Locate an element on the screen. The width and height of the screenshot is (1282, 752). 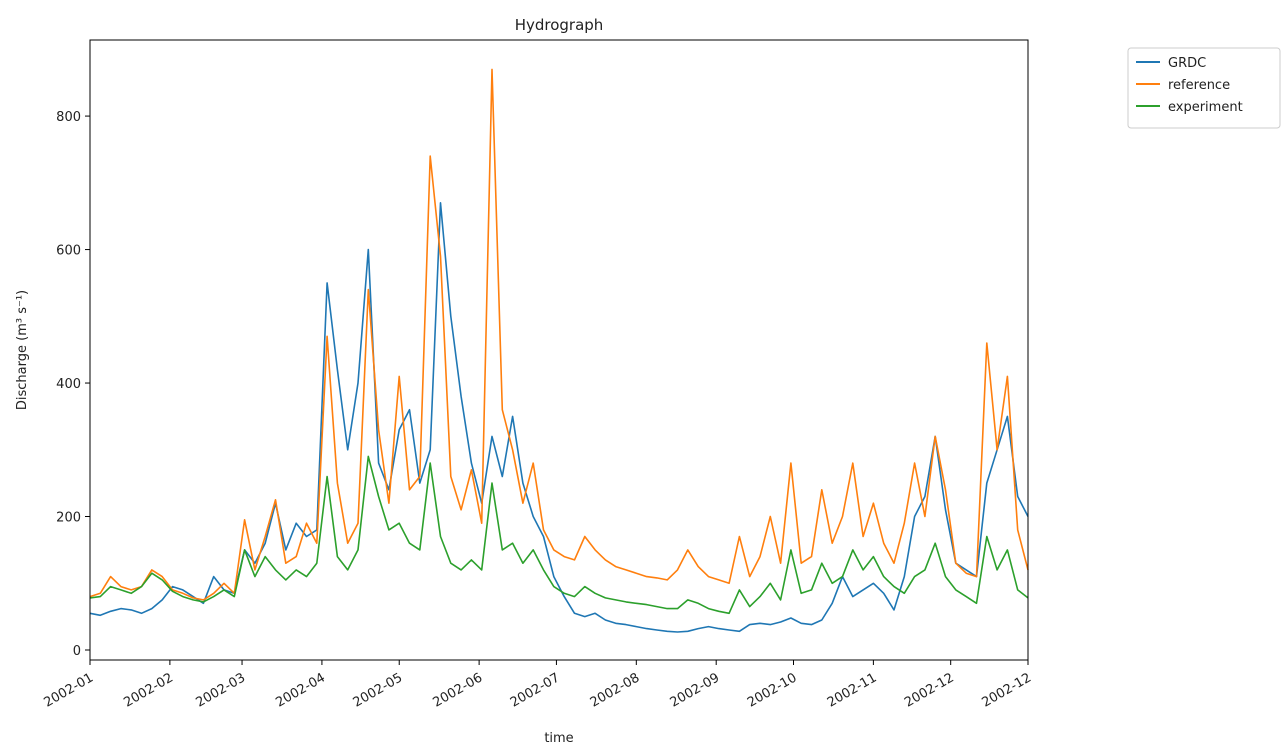
x-tick-label: 2002-04 is located at coordinates (300, 690).